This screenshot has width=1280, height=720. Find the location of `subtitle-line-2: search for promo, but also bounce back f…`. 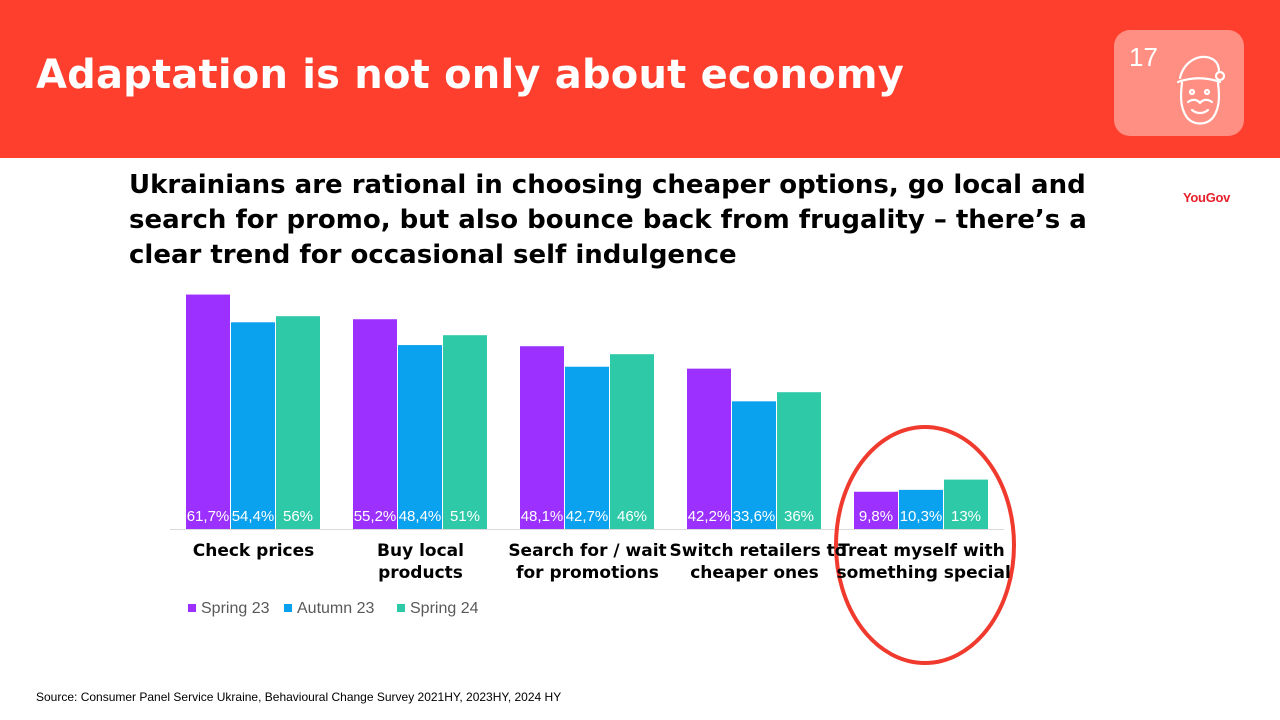

subtitle-line-2: search for promo, but also bounce back f… is located at coordinates (608, 220).